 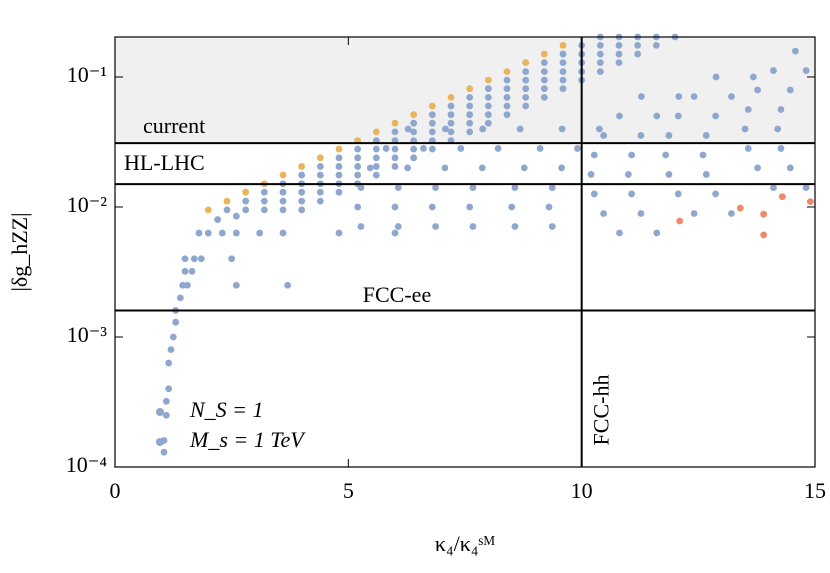 I want to click on y-tick-label: 10⁻³, so click(x=87, y=334).